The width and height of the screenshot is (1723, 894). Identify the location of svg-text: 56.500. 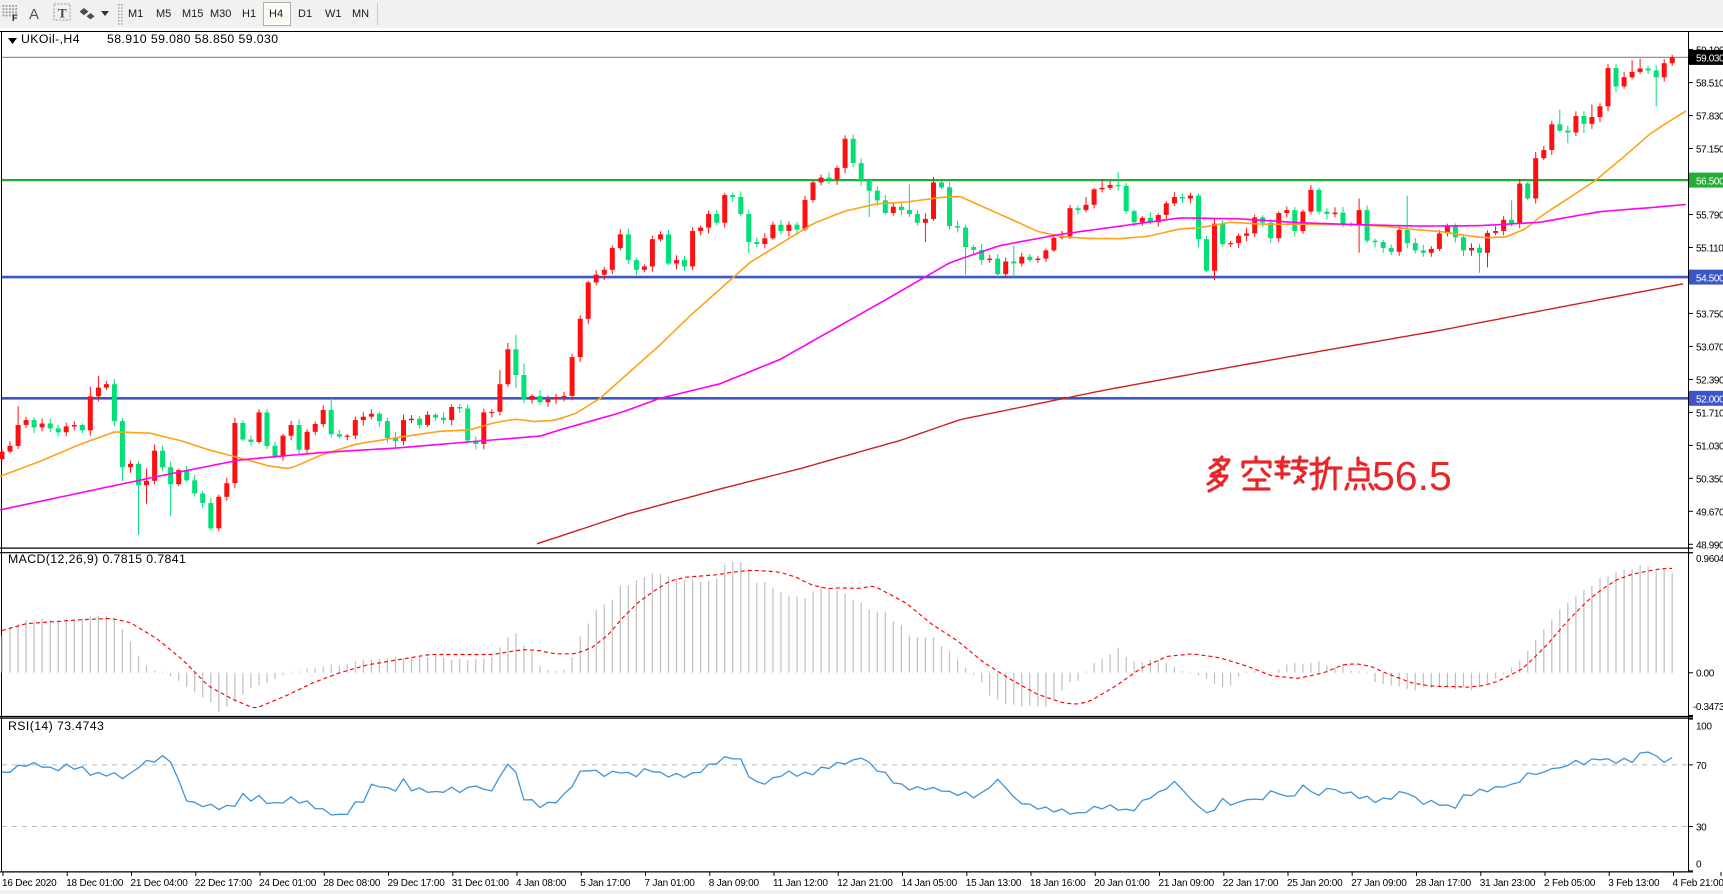
(1709, 181).